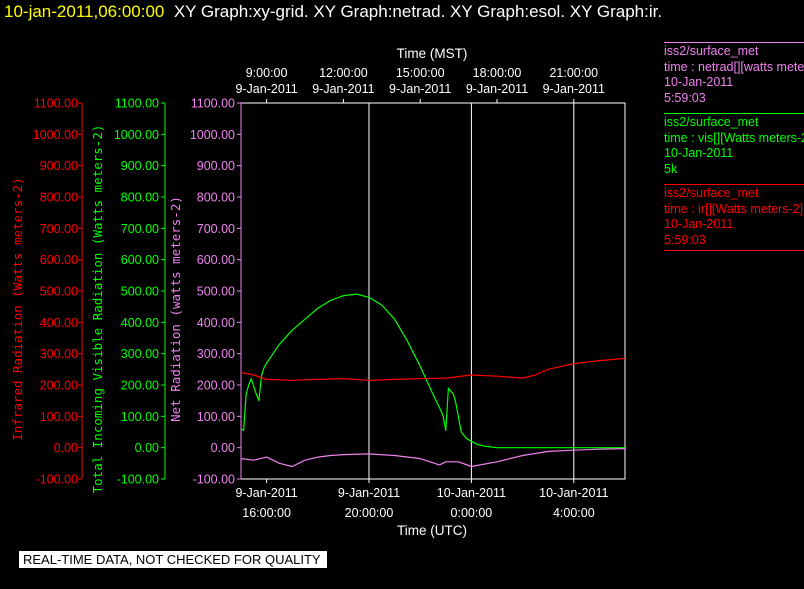 This screenshot has width=804, height=589. I want to click on y-axis-title: Infrared Radiation (Watts meters-2), so click(17, 308).